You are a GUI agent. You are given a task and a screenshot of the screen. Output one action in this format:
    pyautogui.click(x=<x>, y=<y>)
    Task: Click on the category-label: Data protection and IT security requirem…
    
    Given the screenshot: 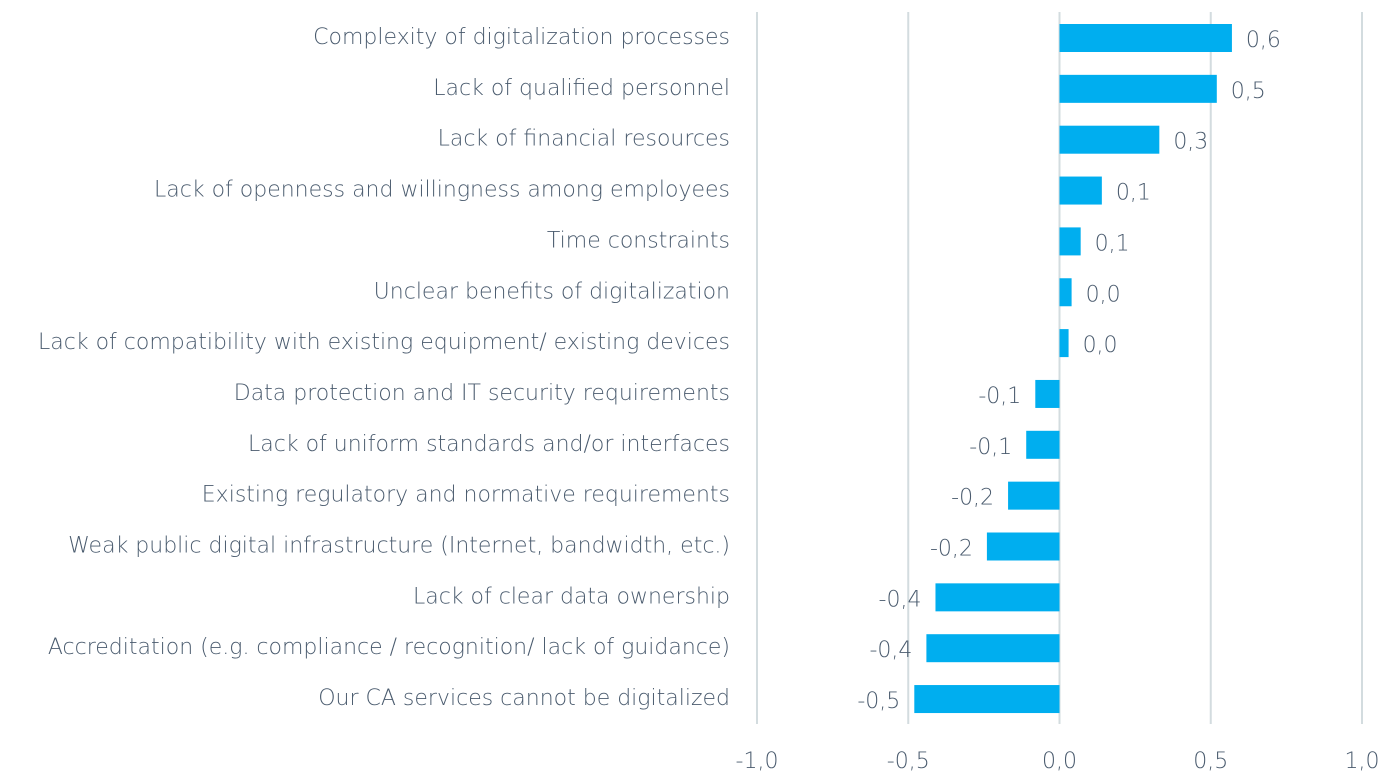 What is the action you would take?
    pyautogui.click(x=482, y=393)
    